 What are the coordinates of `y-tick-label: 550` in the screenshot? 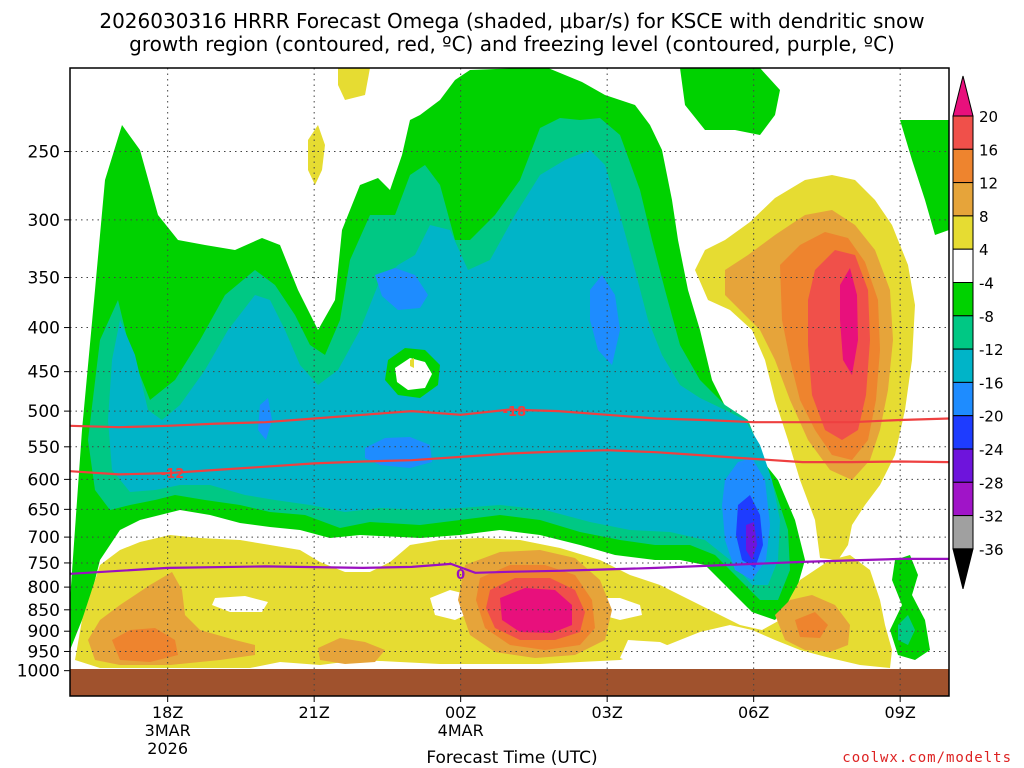 It's located at (44, 448).